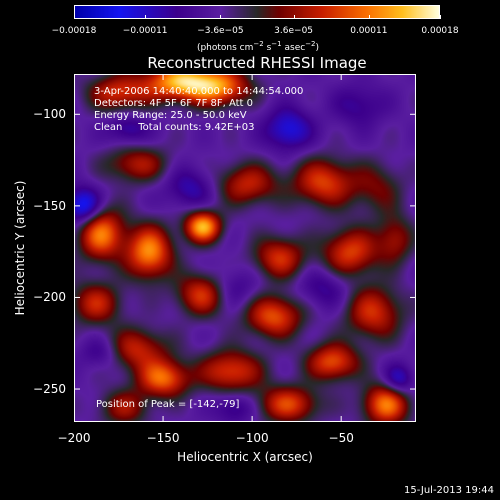  Describe the element at coordinates (49, 297) in the screenshot. I see `y-tick-label: −200` at that location.